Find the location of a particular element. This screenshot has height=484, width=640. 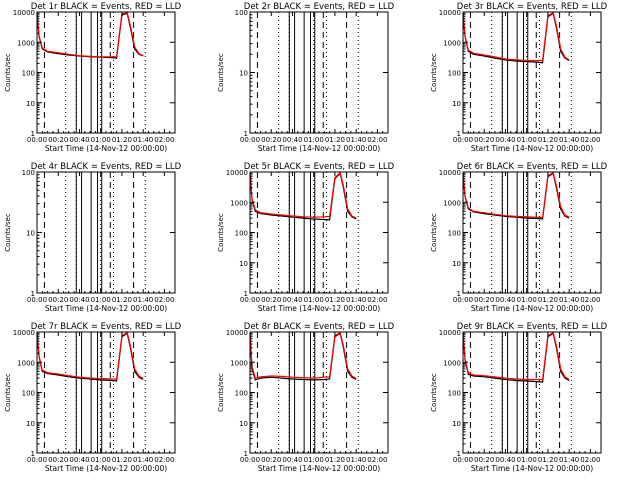

panel-title: Det 6r BLACK = Events, RED = LLD is located at coordinates (532, 167).